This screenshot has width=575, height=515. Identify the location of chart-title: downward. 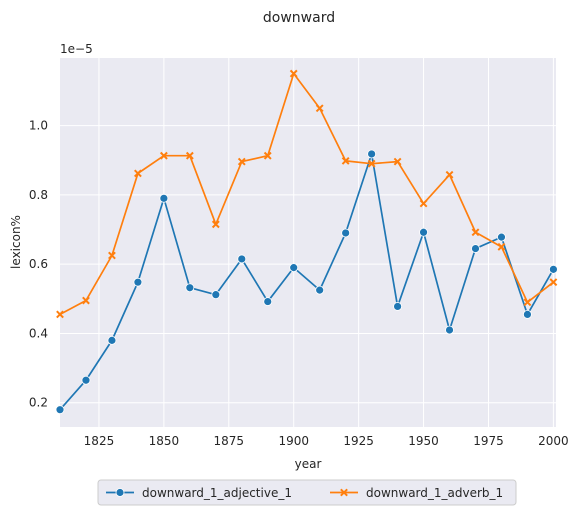
(299, 18).